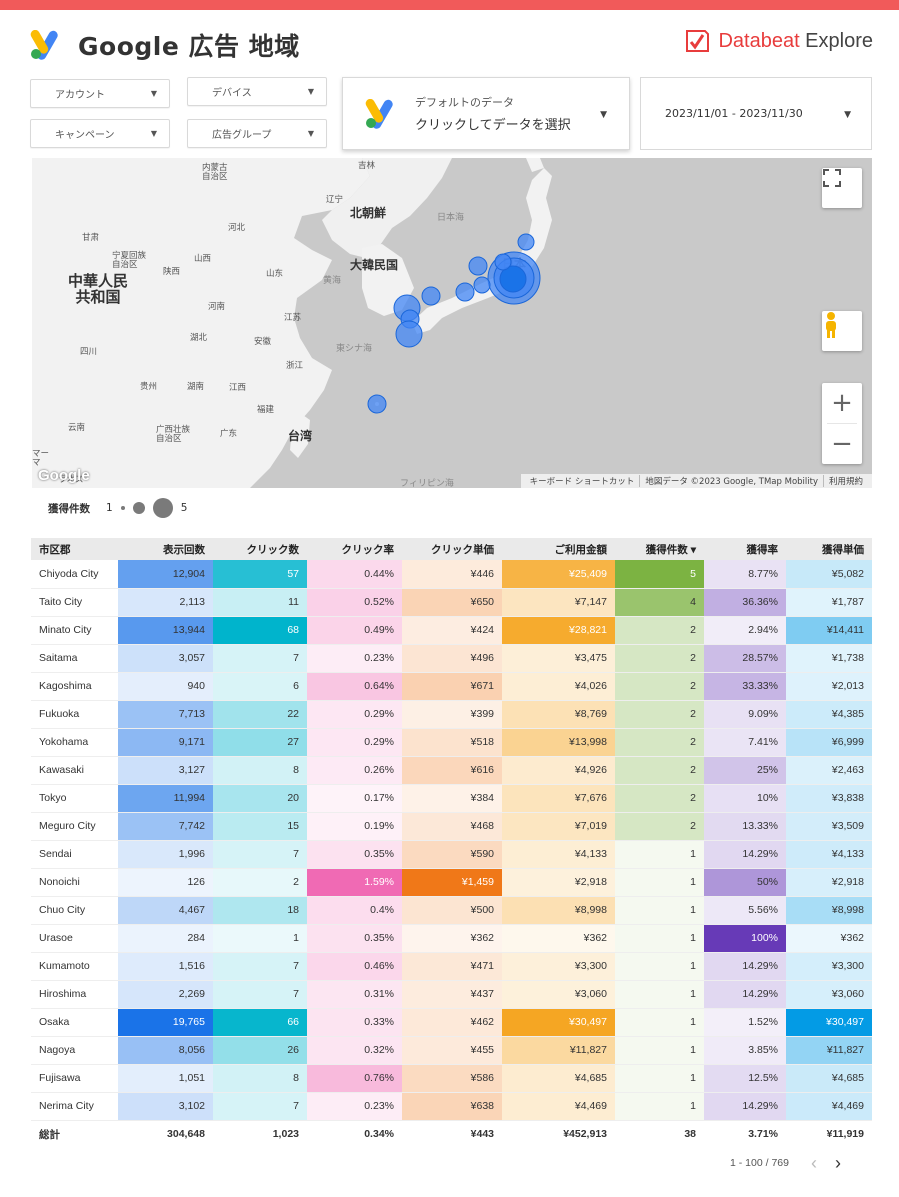  What do you see at coordinates (293, 318) in the screenshot?
I see `map-label-jiangsu: 江苏` at bounding box center [293, 318].